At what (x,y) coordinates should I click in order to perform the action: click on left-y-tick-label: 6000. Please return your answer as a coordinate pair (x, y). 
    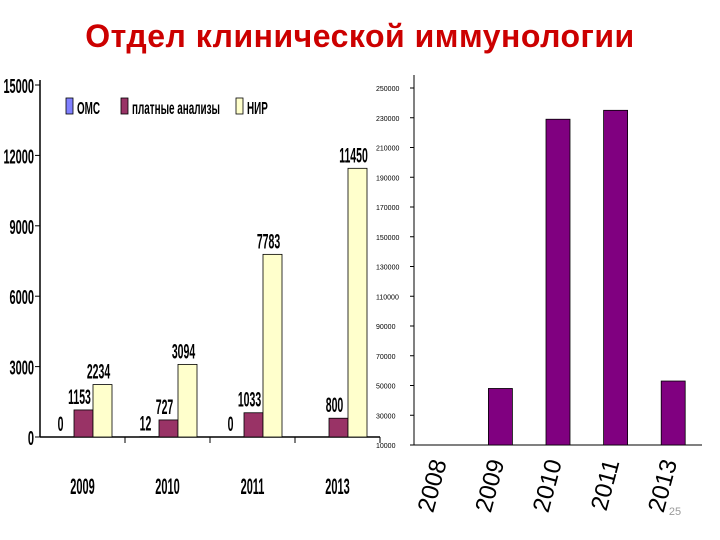
    Looking at the image, I should click on (22, 298).